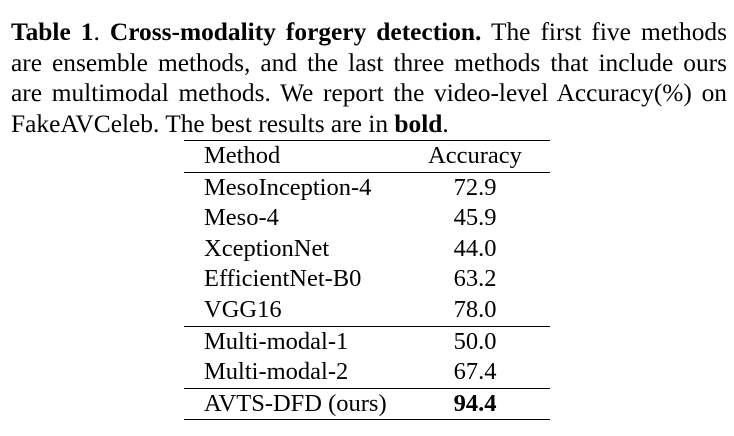 This screenshot has width=734, height=436. What do you see at coordinates (475, 372) in the screenshot?
I see `accuracy-cell: 67.4` at bounding box center [475, 372].